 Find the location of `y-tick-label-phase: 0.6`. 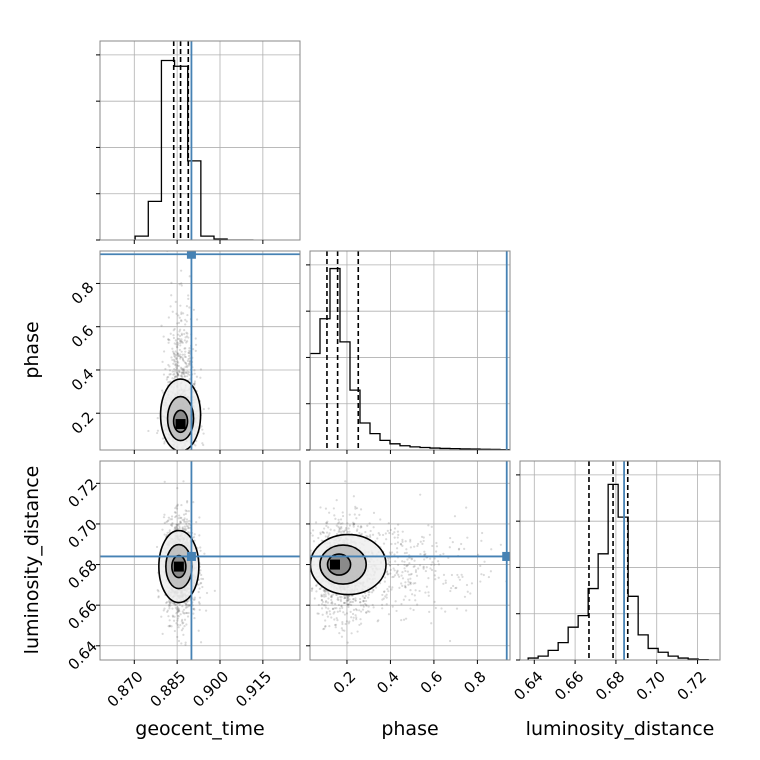

y-tick-label-phase: 0.6 is located at coordinates (83, 337).